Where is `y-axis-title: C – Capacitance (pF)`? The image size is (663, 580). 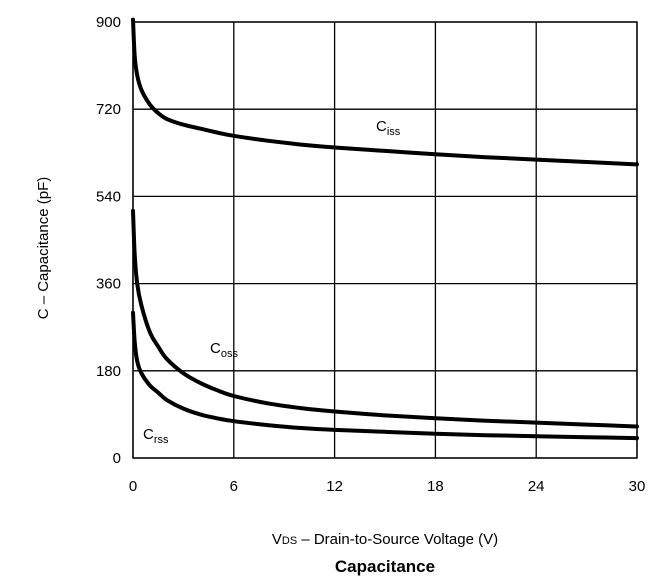 y-axis-title: C – Capacitance (pF) is located at coordinates (43, 248).